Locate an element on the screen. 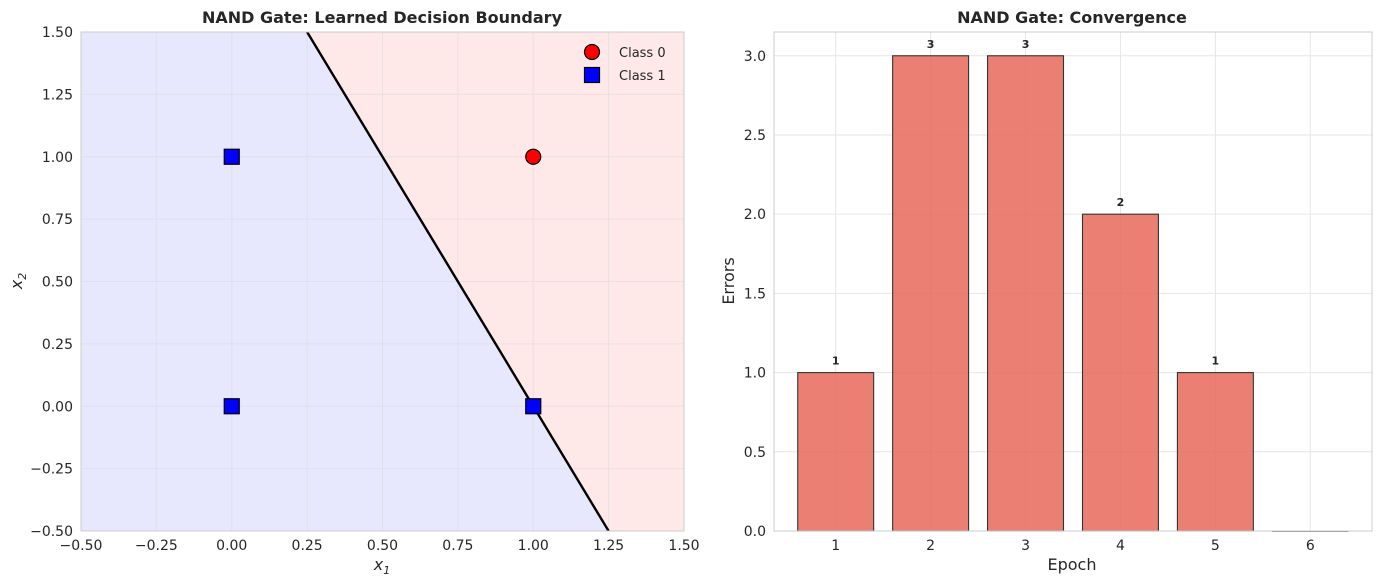 The height and width of the screenshot is (584, 1384). y-tick-label: −0.25 is located at coordinates (51, 470).